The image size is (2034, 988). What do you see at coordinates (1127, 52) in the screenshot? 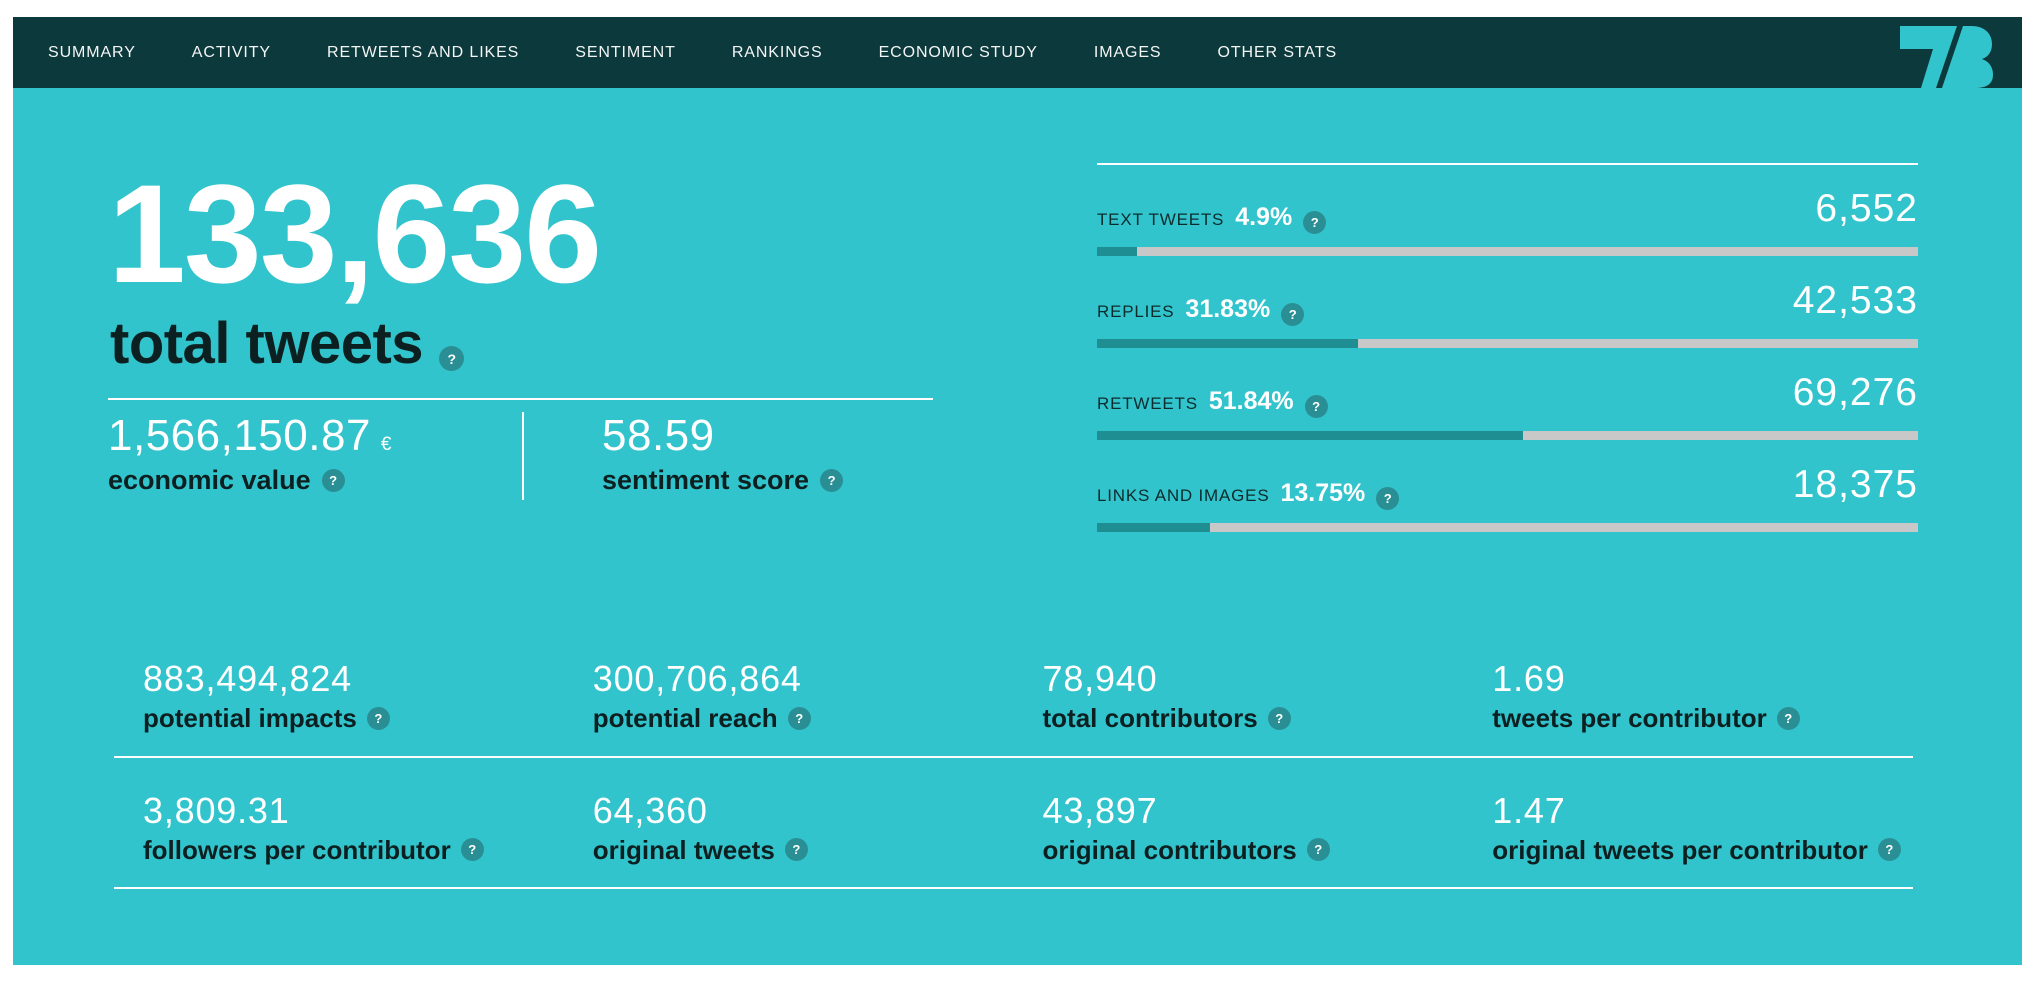
I see `nav-item-images: IMAGES` at bounding box center [1127, 52].